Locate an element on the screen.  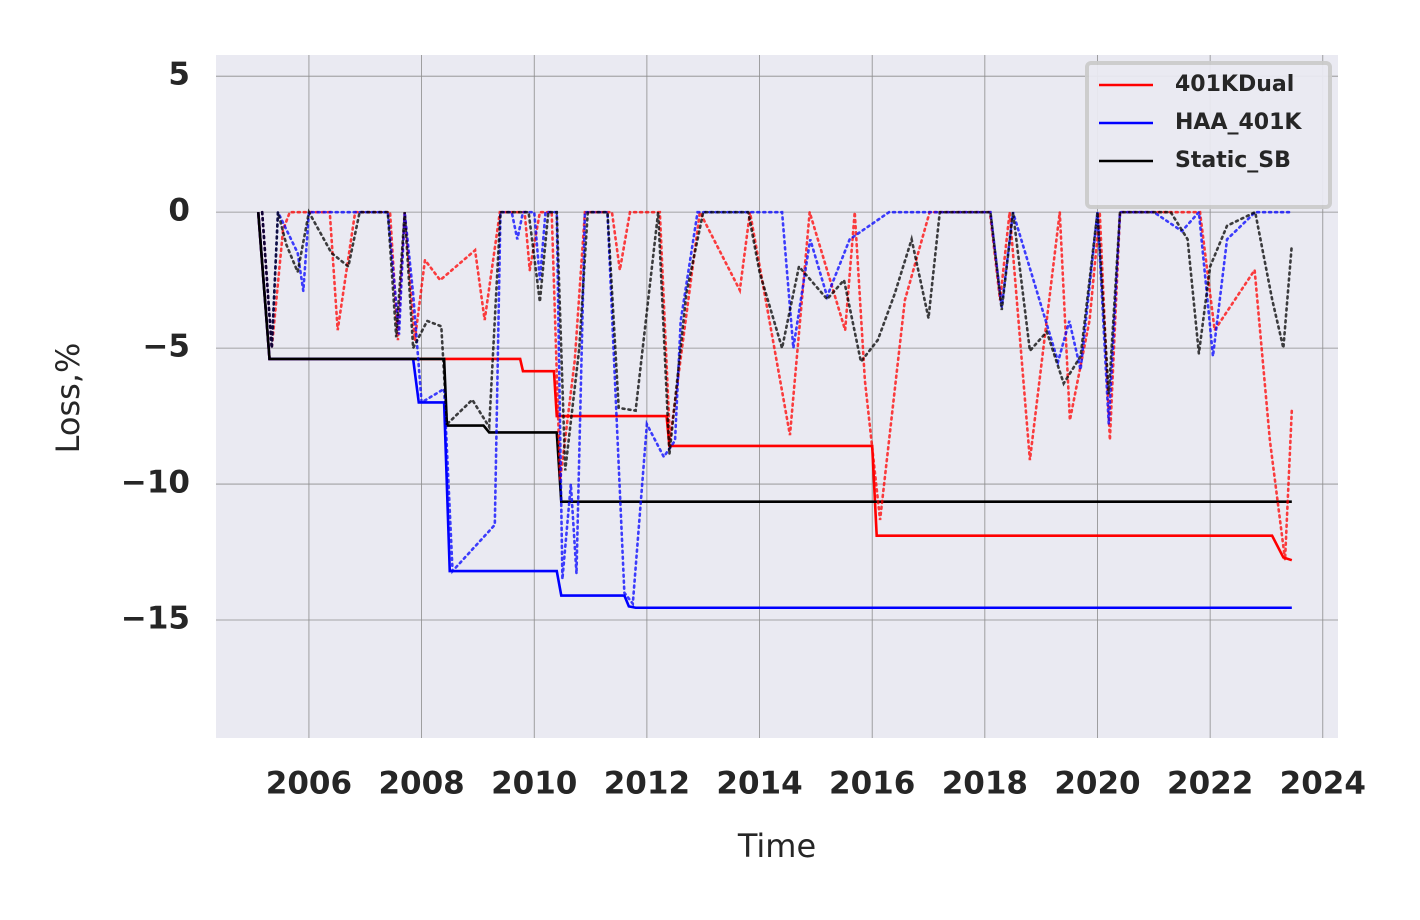
legend-box is located at coordinates (1208, 135).